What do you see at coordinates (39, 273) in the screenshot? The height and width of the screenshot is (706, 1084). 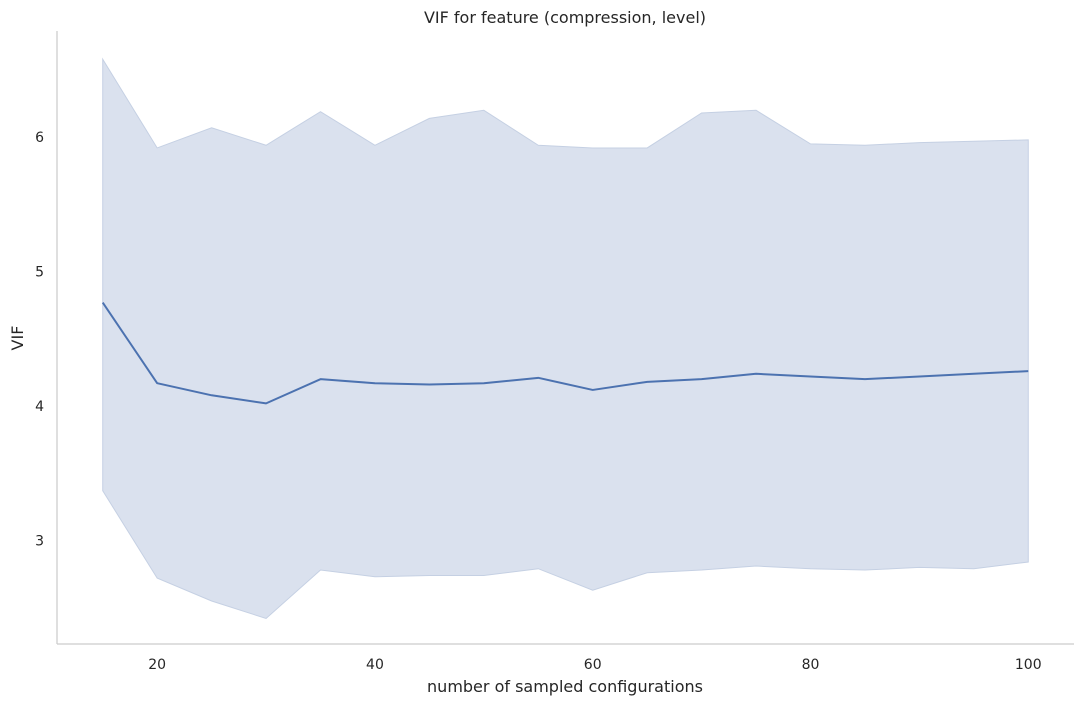 I see `y-tick-label: 5` at bounding box center [39, 273].